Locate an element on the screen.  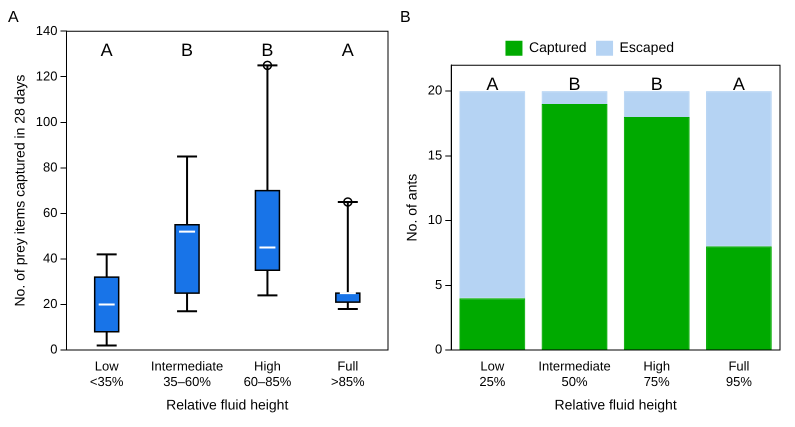
y-tick-label: 60 is located at coordinates (50, 212).